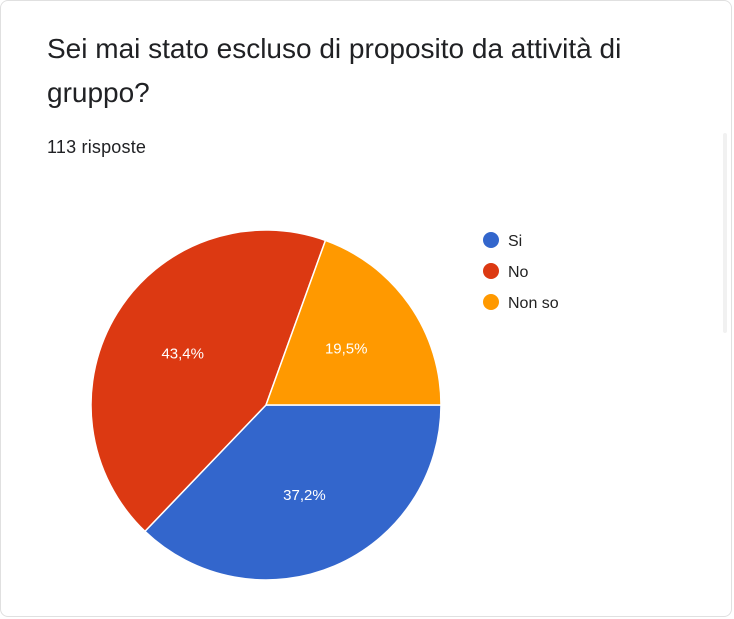 The image size is (734, 619). I want to click on slice-labels: 37,2% 43,4% 19,5%, so click(264, 422).